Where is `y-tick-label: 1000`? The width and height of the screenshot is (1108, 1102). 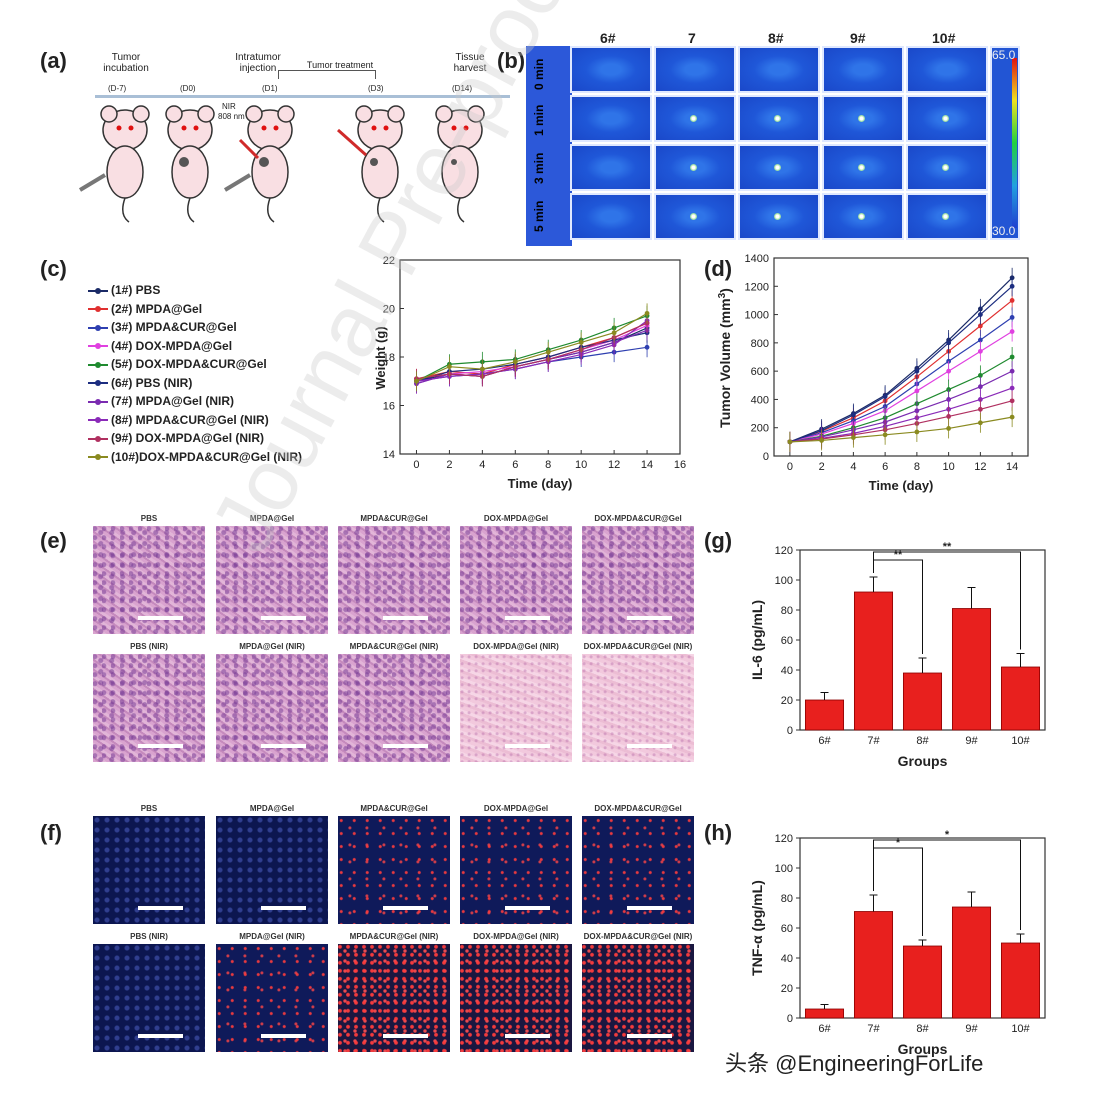 y-tick-label: 1000 is located at coordinates (757, 316).